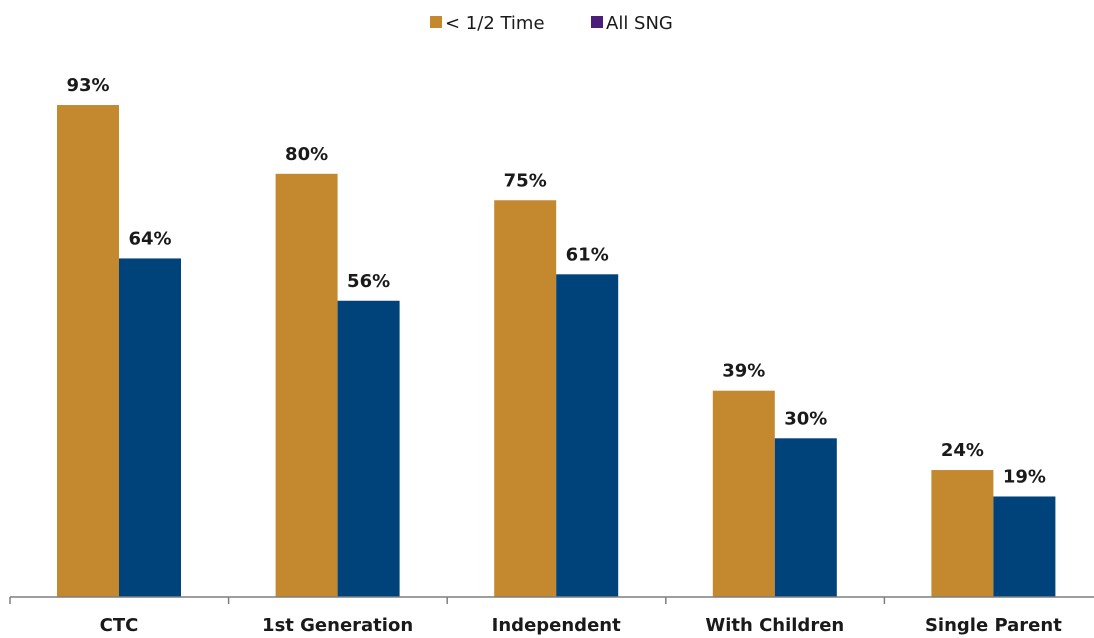 The width and height of the screenshot is (1094, 638). What do you see at coordinates (743, 371) in the screenshot?
I see `value-label-half-time-3: 39%` at bounding box center [743, 371].